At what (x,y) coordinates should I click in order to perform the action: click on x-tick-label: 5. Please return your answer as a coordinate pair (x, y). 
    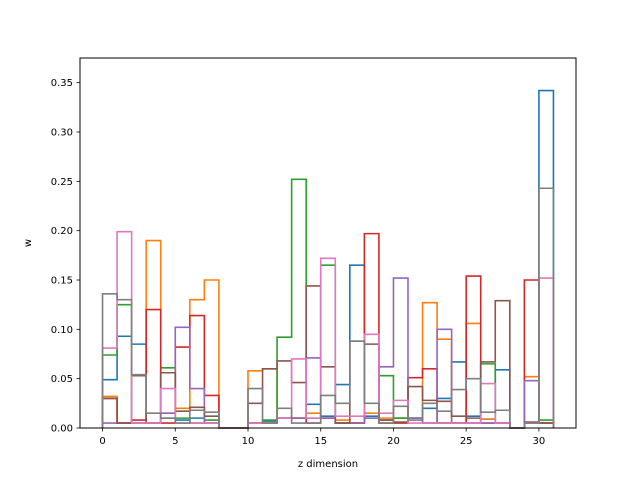
    Looking at the image, I should click on (175, 441).